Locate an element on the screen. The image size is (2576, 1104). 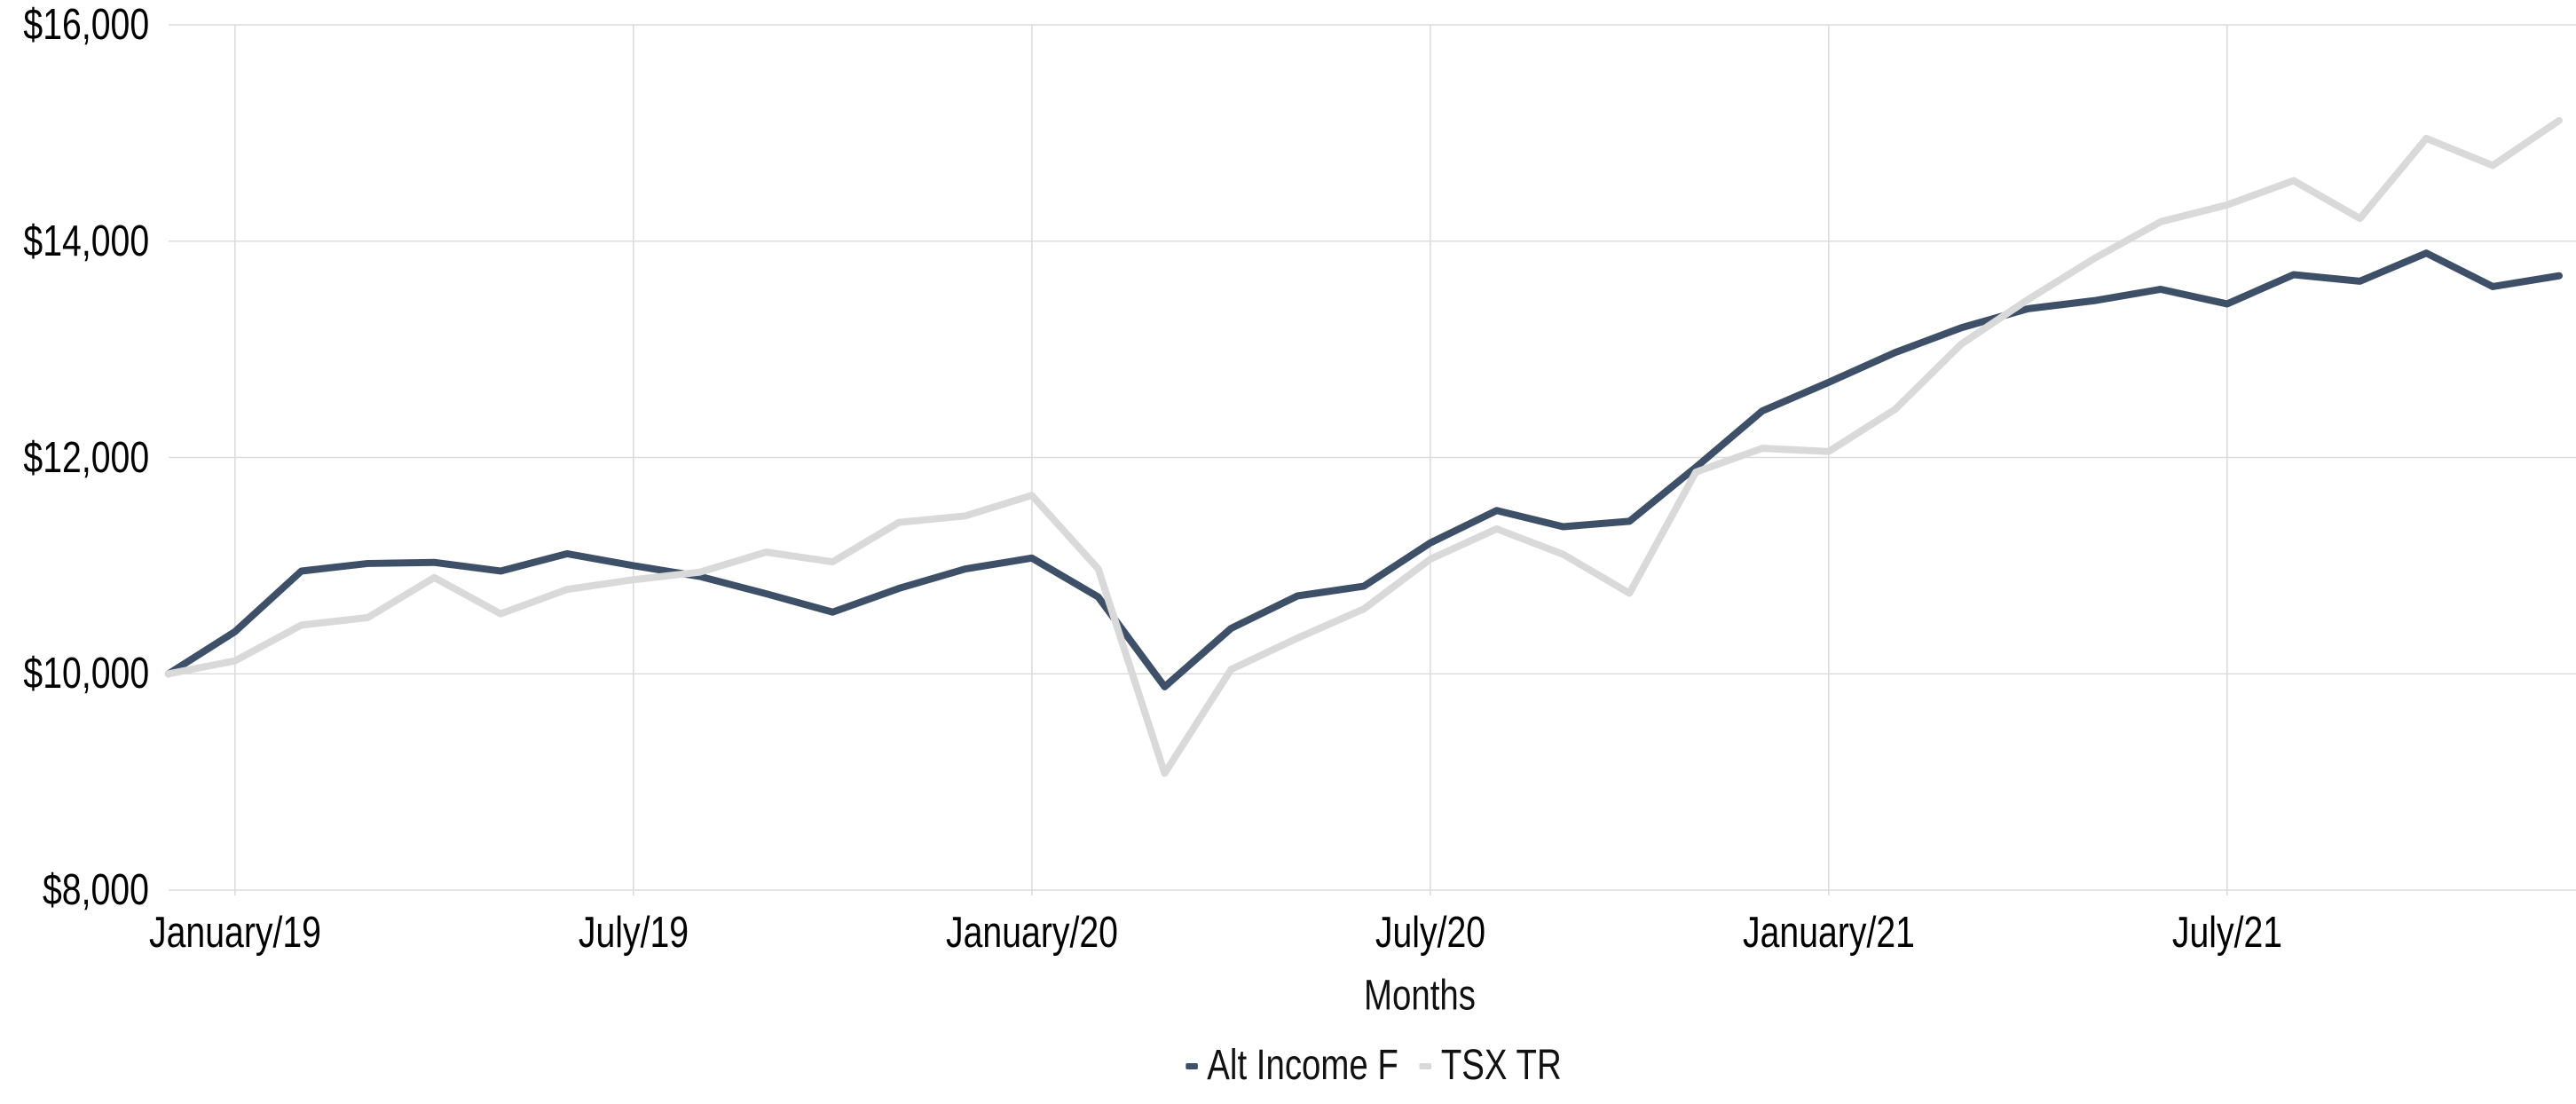
x-axis-tick-july-19: July/19 is located at coordinates (634, 933).